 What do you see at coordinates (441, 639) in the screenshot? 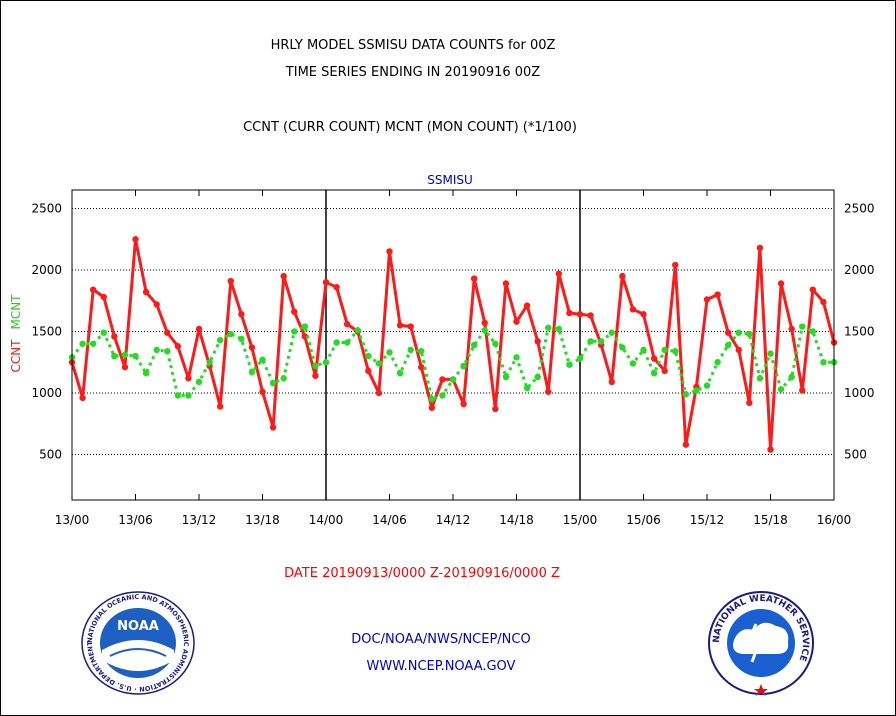
I see `org-line: DOC/NOAA/NWS/NCEP/NCO` at bounding box center [441, 639].